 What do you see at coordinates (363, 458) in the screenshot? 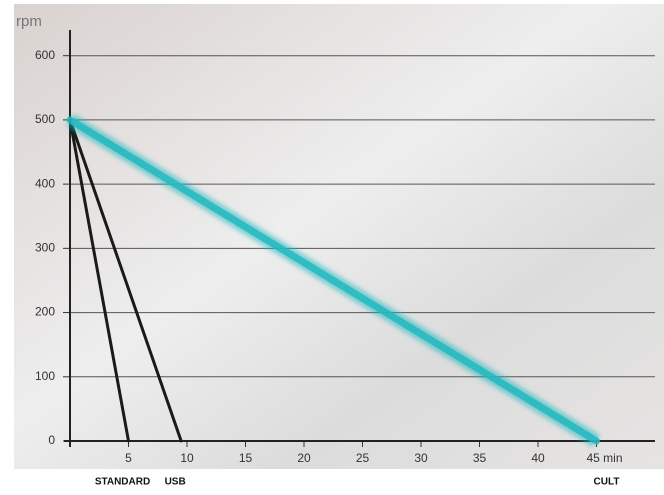
I see `x-tick-label: 25` at bounding box center [363, 458].